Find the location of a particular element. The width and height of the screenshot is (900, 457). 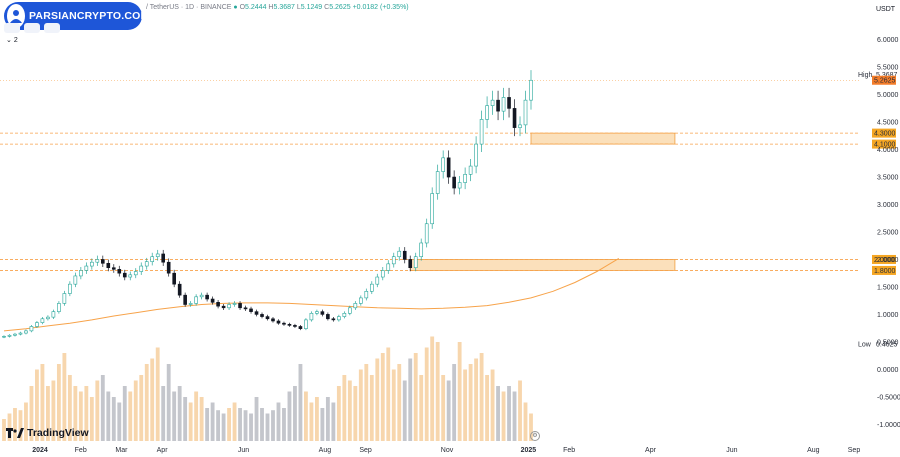

level-label-bg is located at coordinates (884, 259).